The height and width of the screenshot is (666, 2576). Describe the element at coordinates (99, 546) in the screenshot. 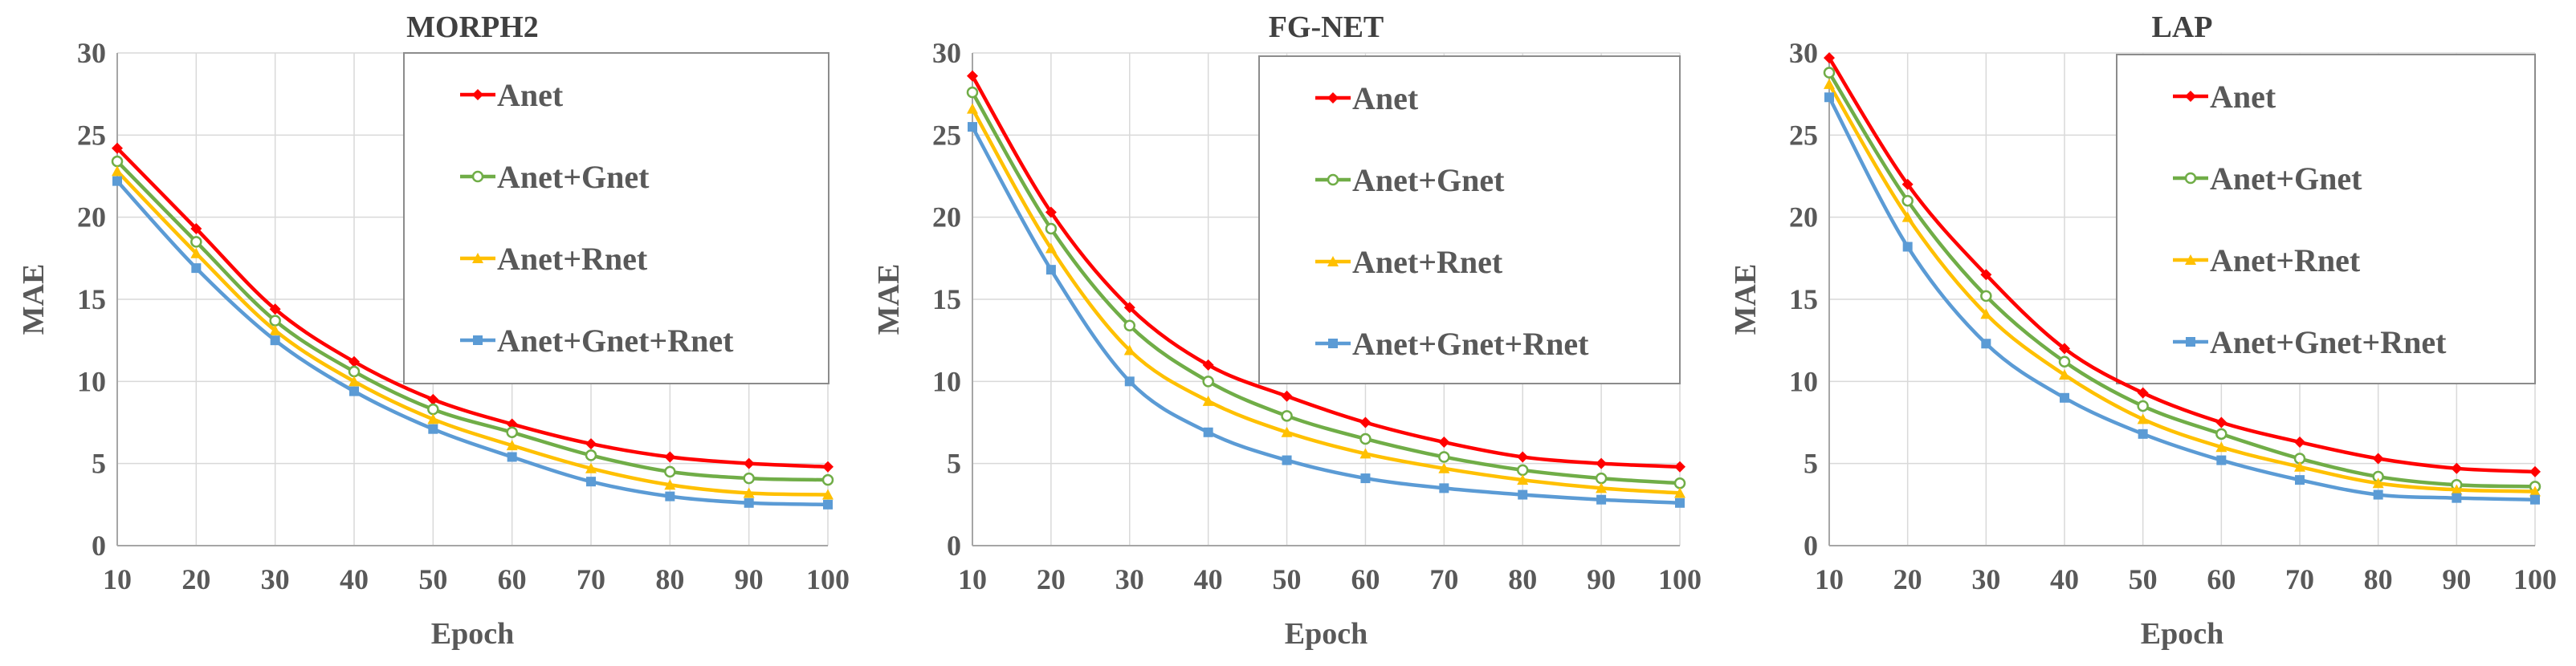

I see `y-tick-label: 0` at that location.